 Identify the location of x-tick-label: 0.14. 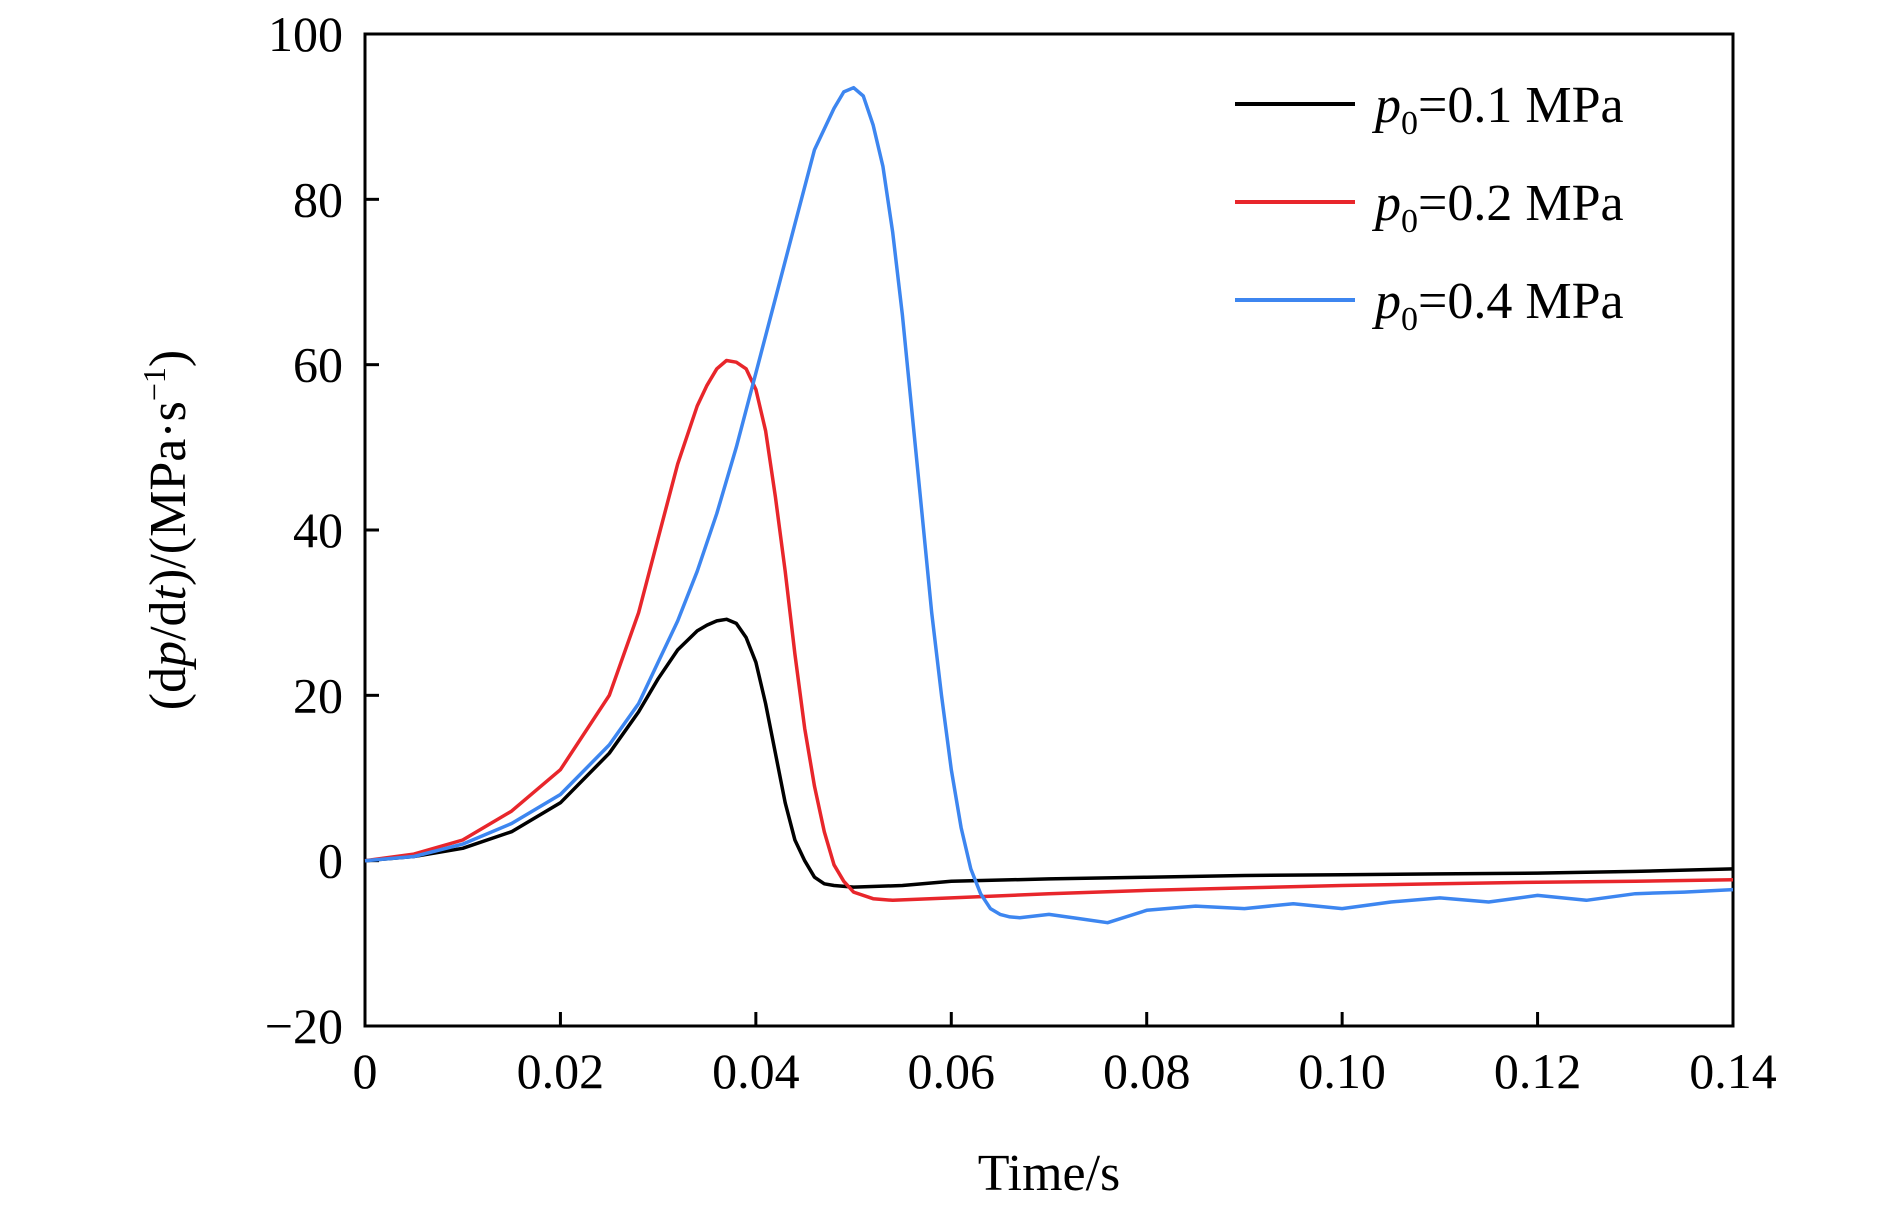
(1733, 1071).